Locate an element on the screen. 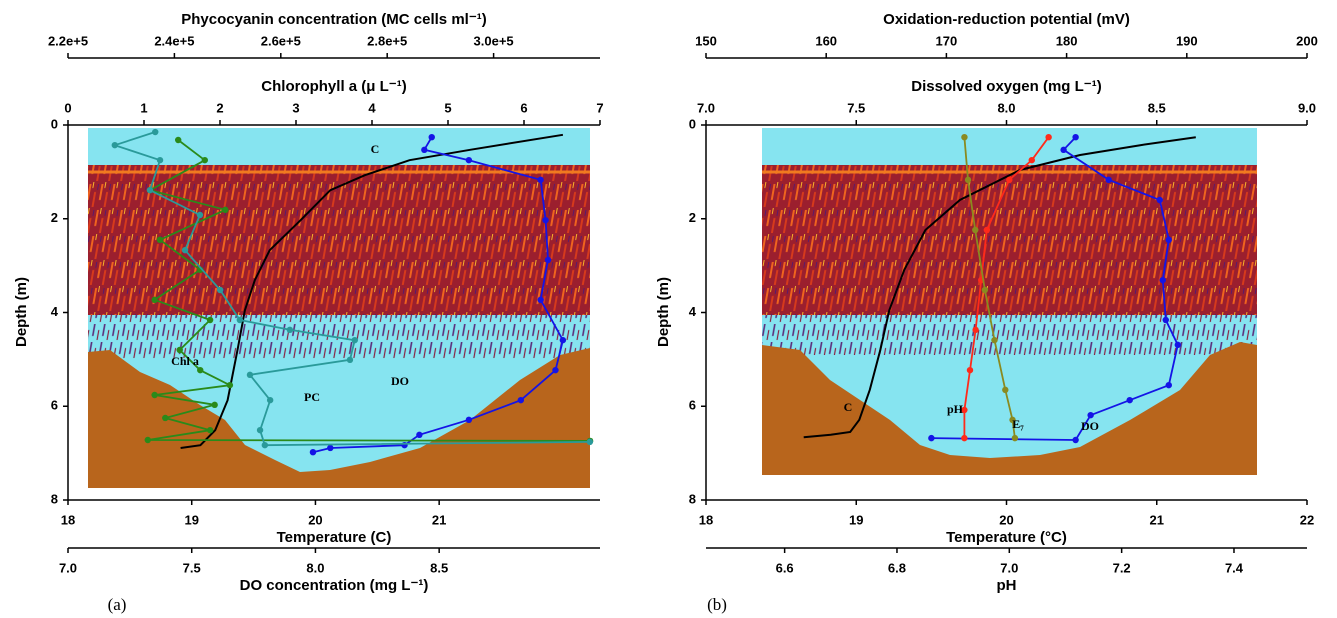 This screenshot has height=618, width=1337. series-label: DO is located at coordinates (400, 381).